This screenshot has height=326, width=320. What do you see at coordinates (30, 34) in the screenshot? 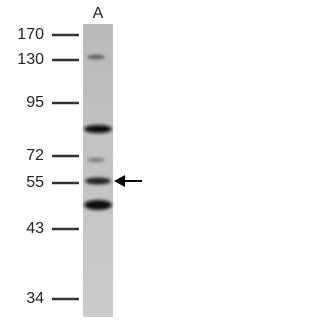
I see `marker-label: 170` at bounding box center [30, 34].